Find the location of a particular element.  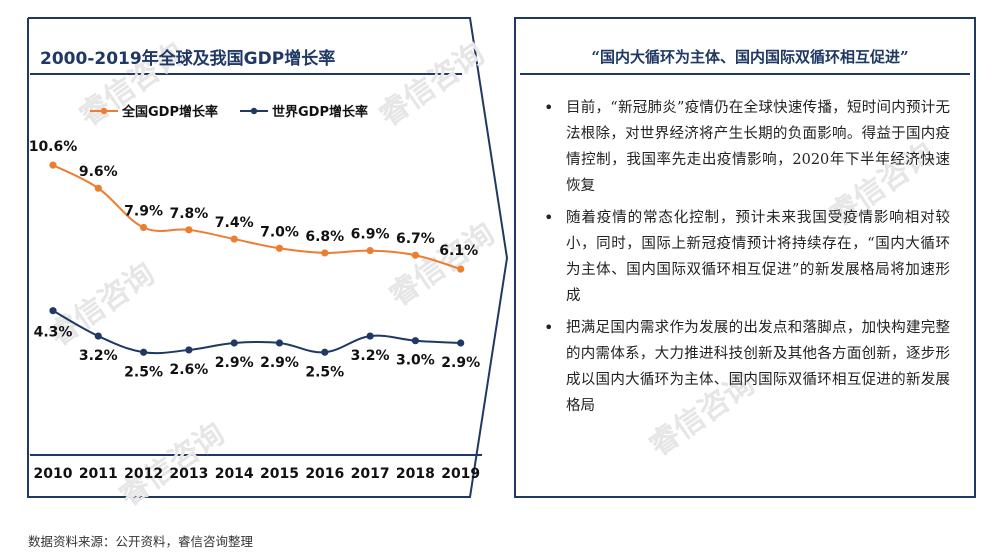

world-point-2013 is located at coordinates (189, 350).